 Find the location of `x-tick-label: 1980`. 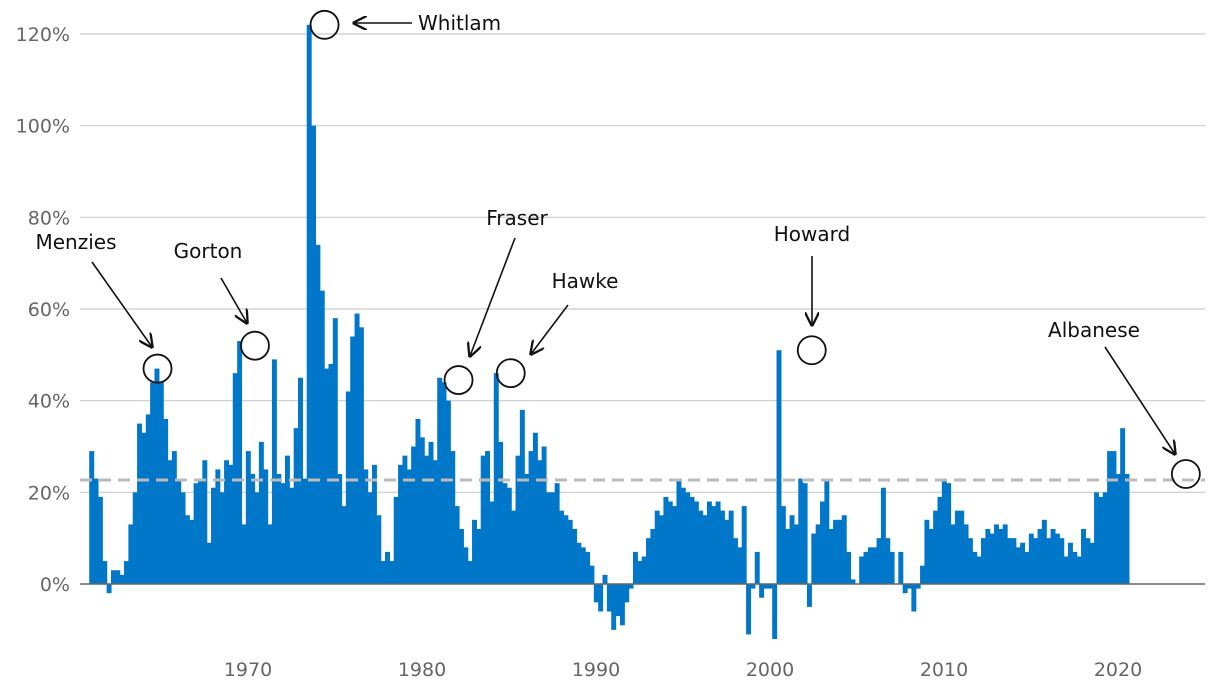

x-tick-label: 1980 is located at coordinates (422, 670).